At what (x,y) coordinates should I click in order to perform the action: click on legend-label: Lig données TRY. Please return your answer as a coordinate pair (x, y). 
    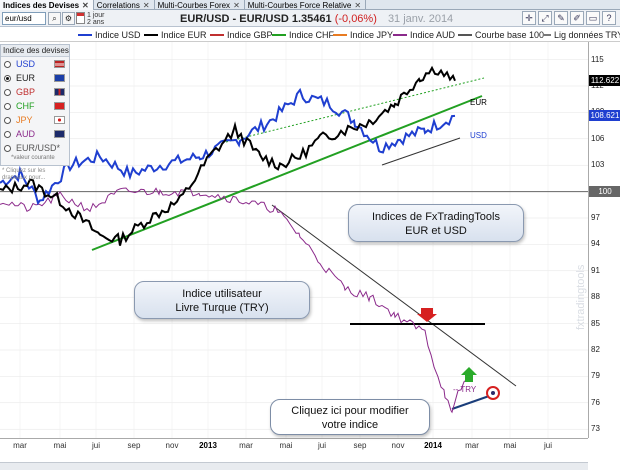
    Looking at the image, I should click on (587, 35).